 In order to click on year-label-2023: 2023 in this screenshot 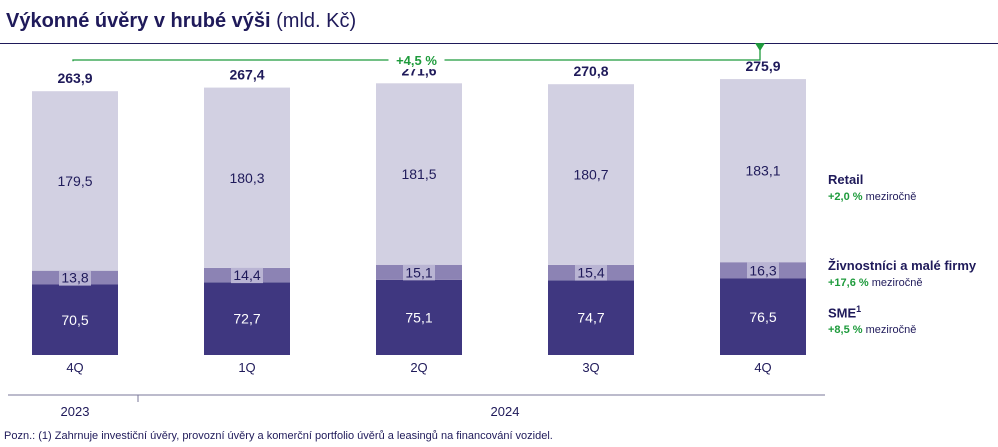, I will do `click(75, 411)`.